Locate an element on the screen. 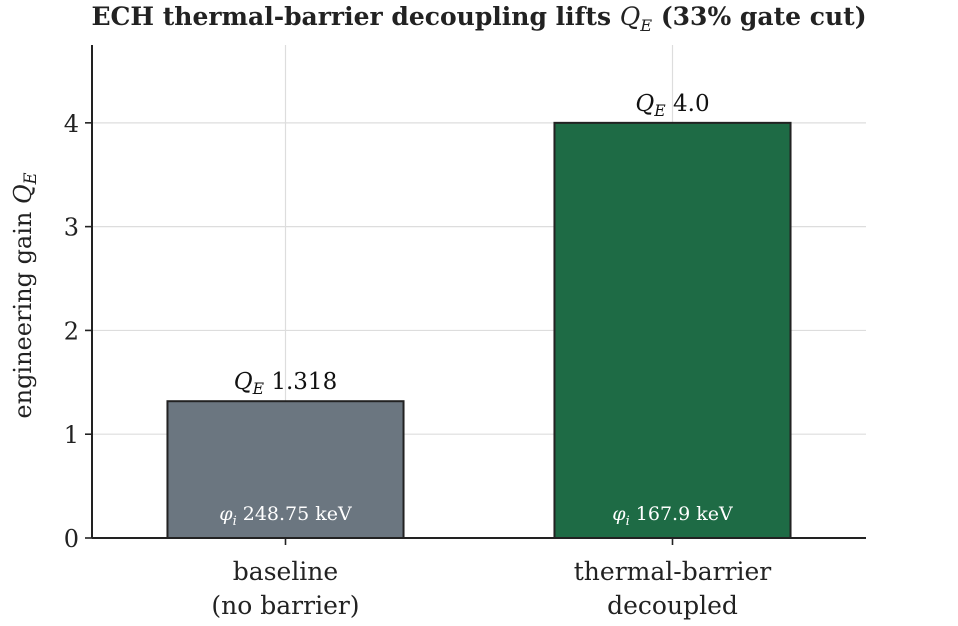 This screenshot has height=626, width=958. title-prefix: ECH thermal-barrier decoupling lifts is located at coordinates (355, 16).